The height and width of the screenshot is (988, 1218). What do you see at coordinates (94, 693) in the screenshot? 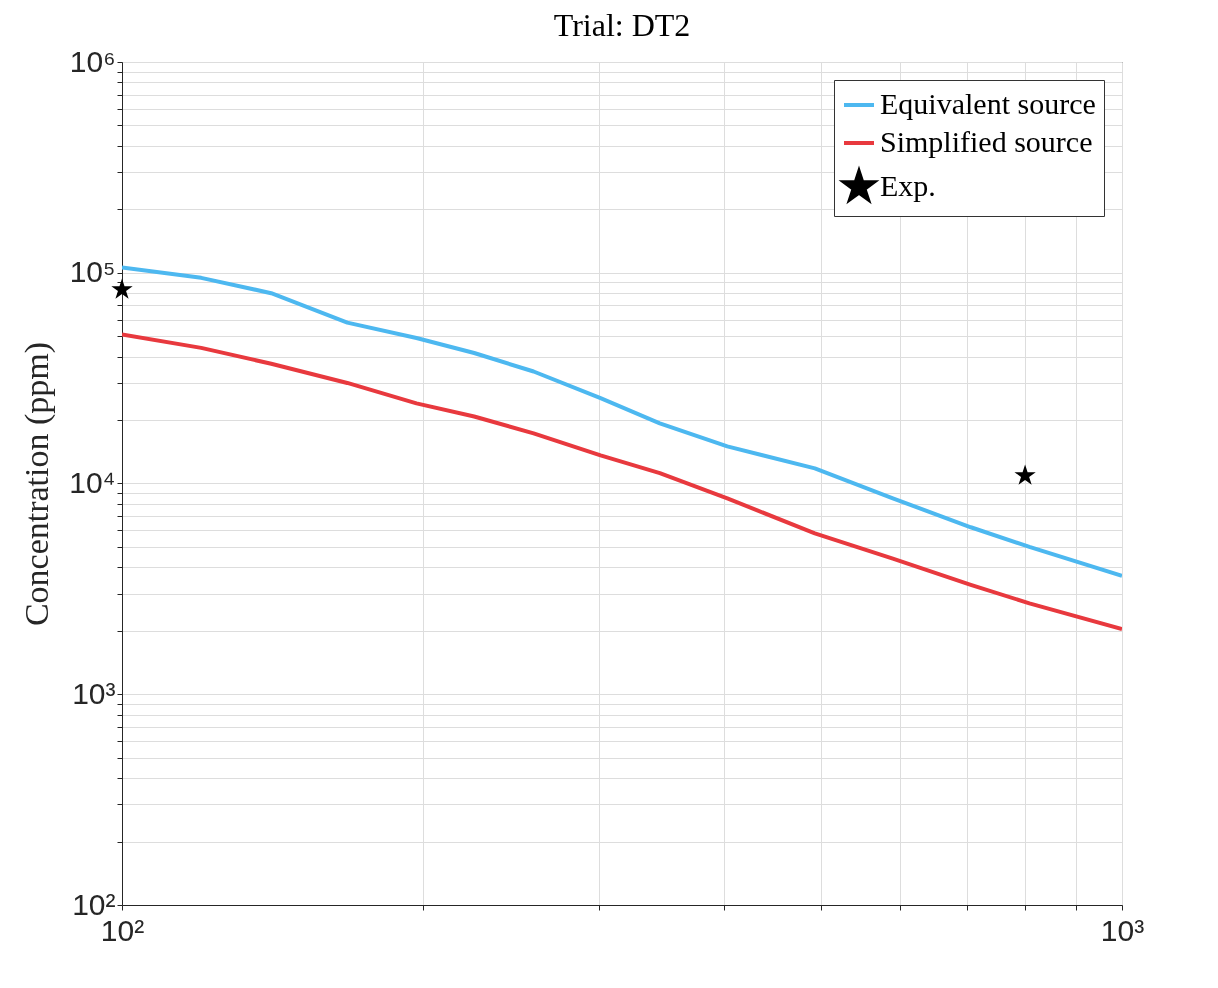
I see `y-tick-label: 10³` at bounding box center [94, 693].